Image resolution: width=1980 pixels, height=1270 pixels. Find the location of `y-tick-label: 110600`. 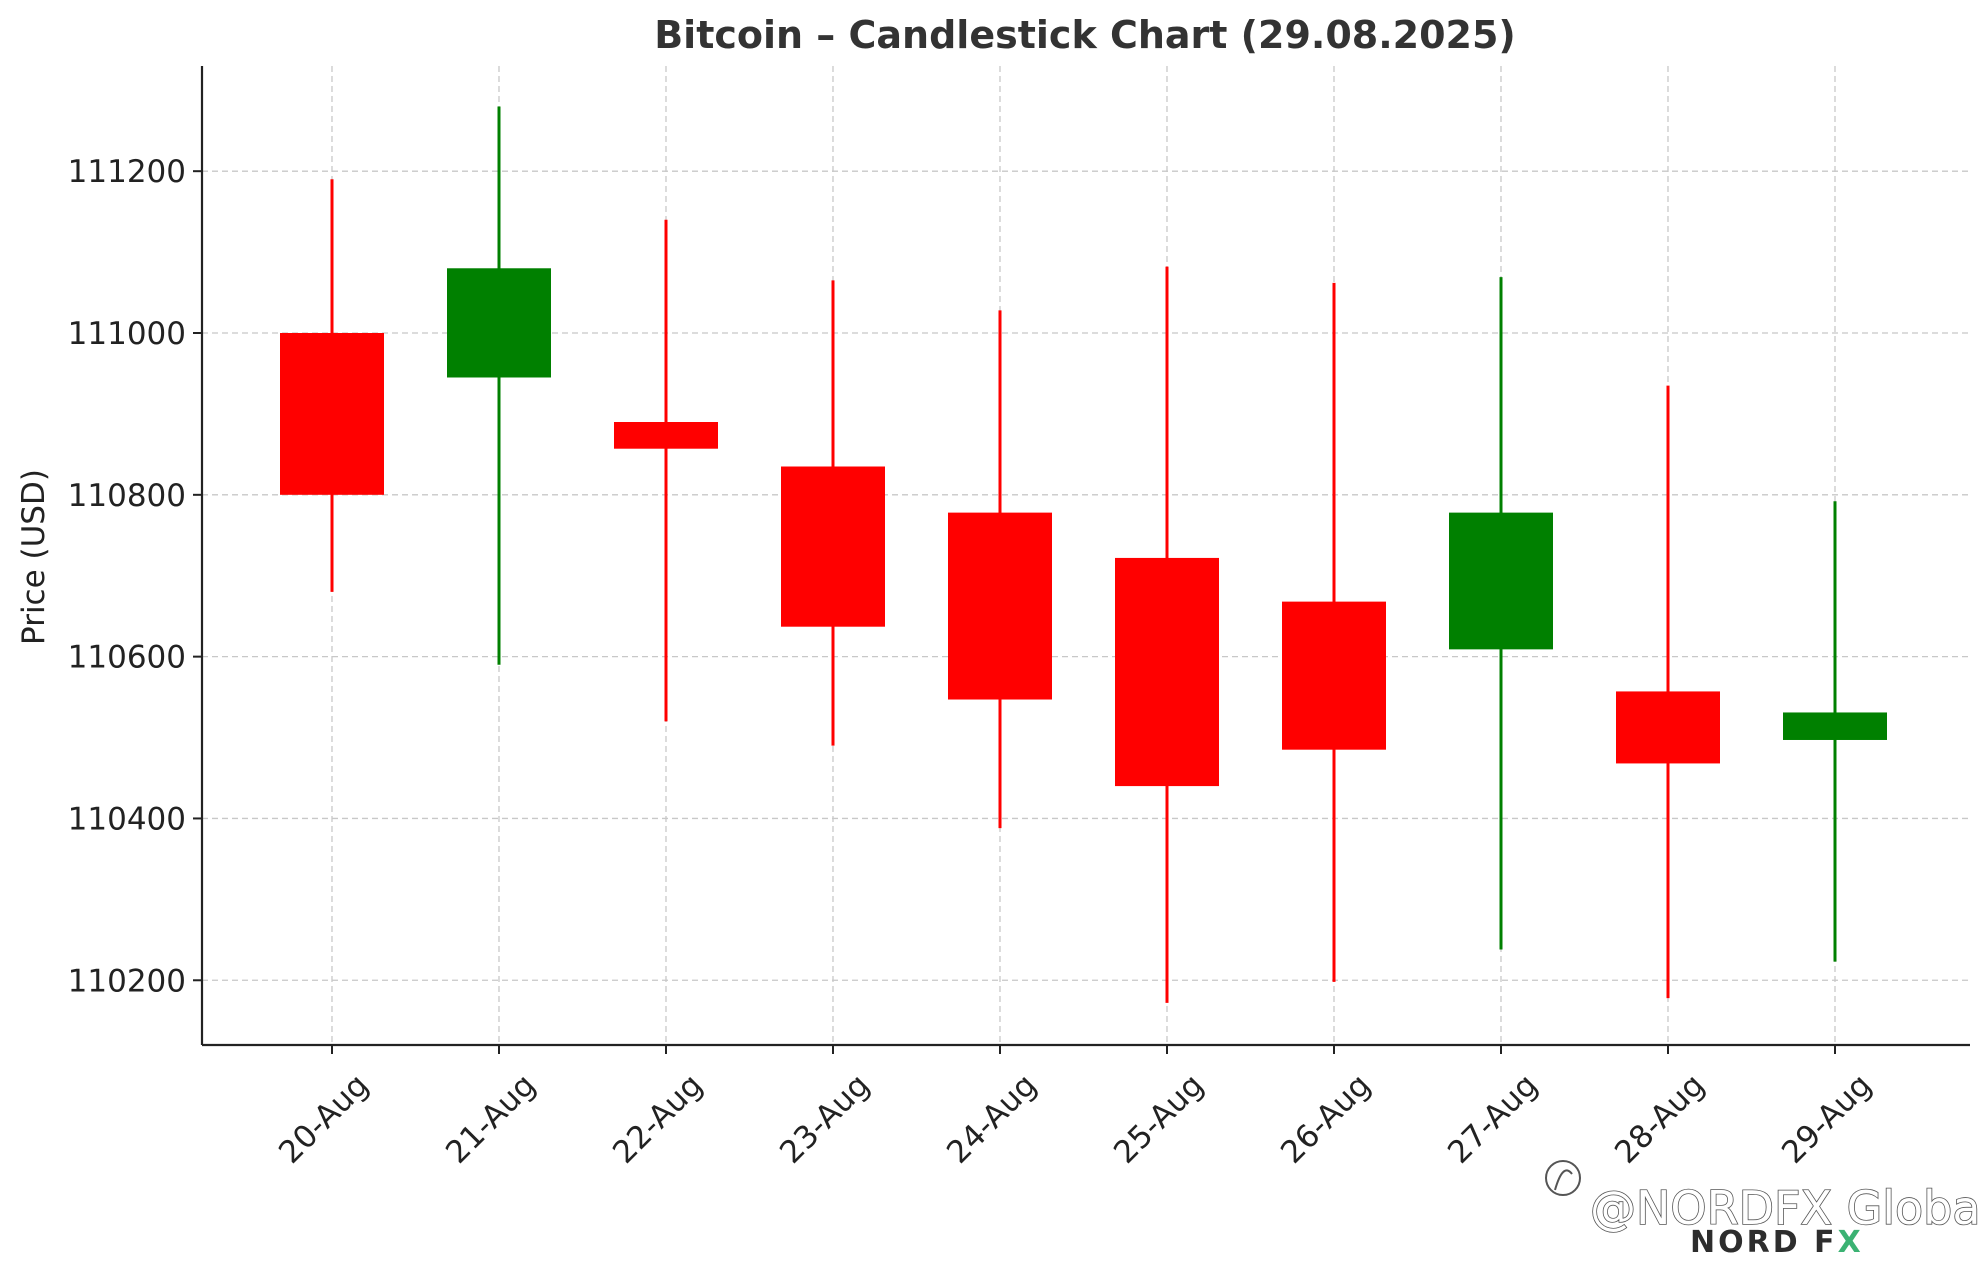

y-tick-label: 110600 is located at coordinates (127, 658).